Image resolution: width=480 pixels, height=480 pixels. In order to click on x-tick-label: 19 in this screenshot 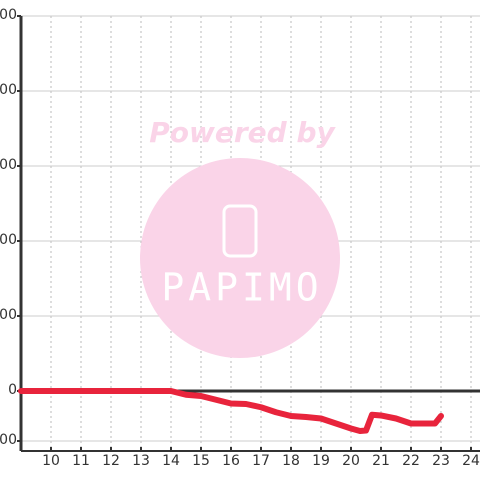, I will do `click(321, 461)`.